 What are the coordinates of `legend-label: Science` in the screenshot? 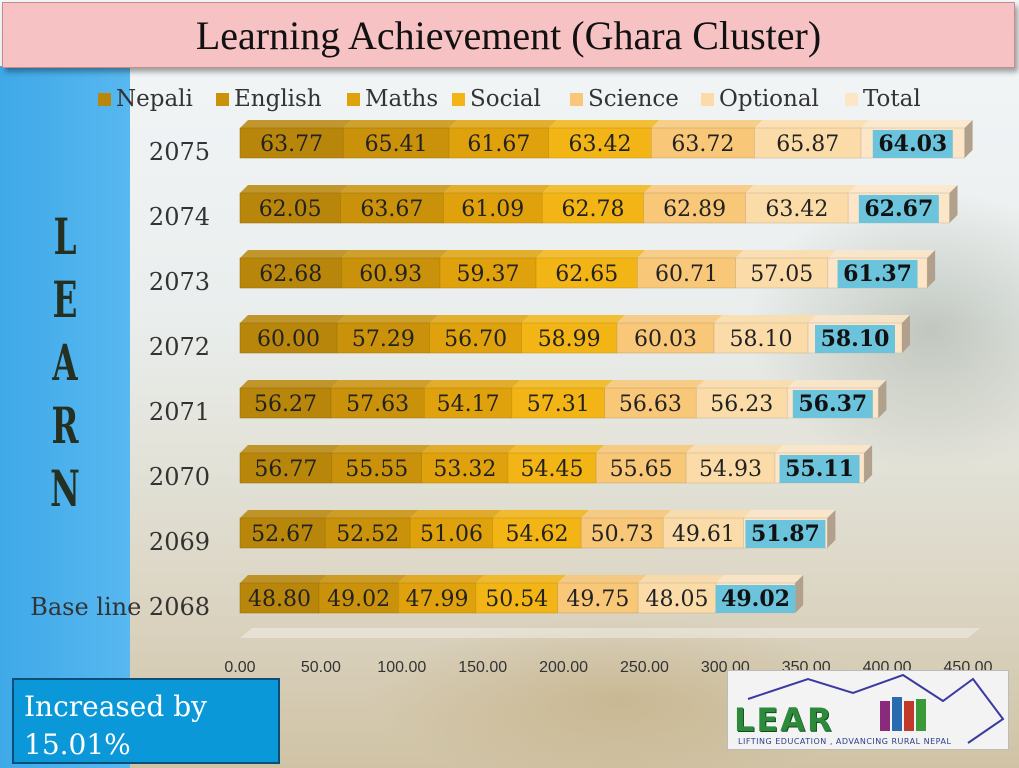 It's located at (633, 99).